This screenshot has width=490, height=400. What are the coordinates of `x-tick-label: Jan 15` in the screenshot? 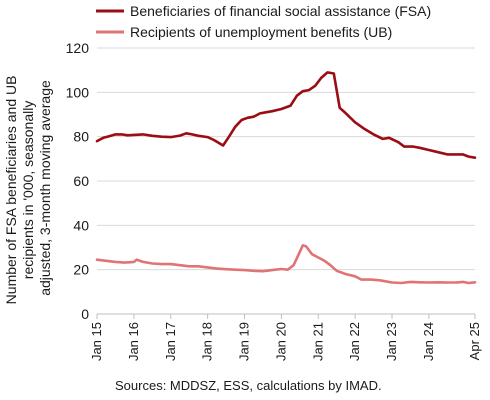 It's located at (96, 341).